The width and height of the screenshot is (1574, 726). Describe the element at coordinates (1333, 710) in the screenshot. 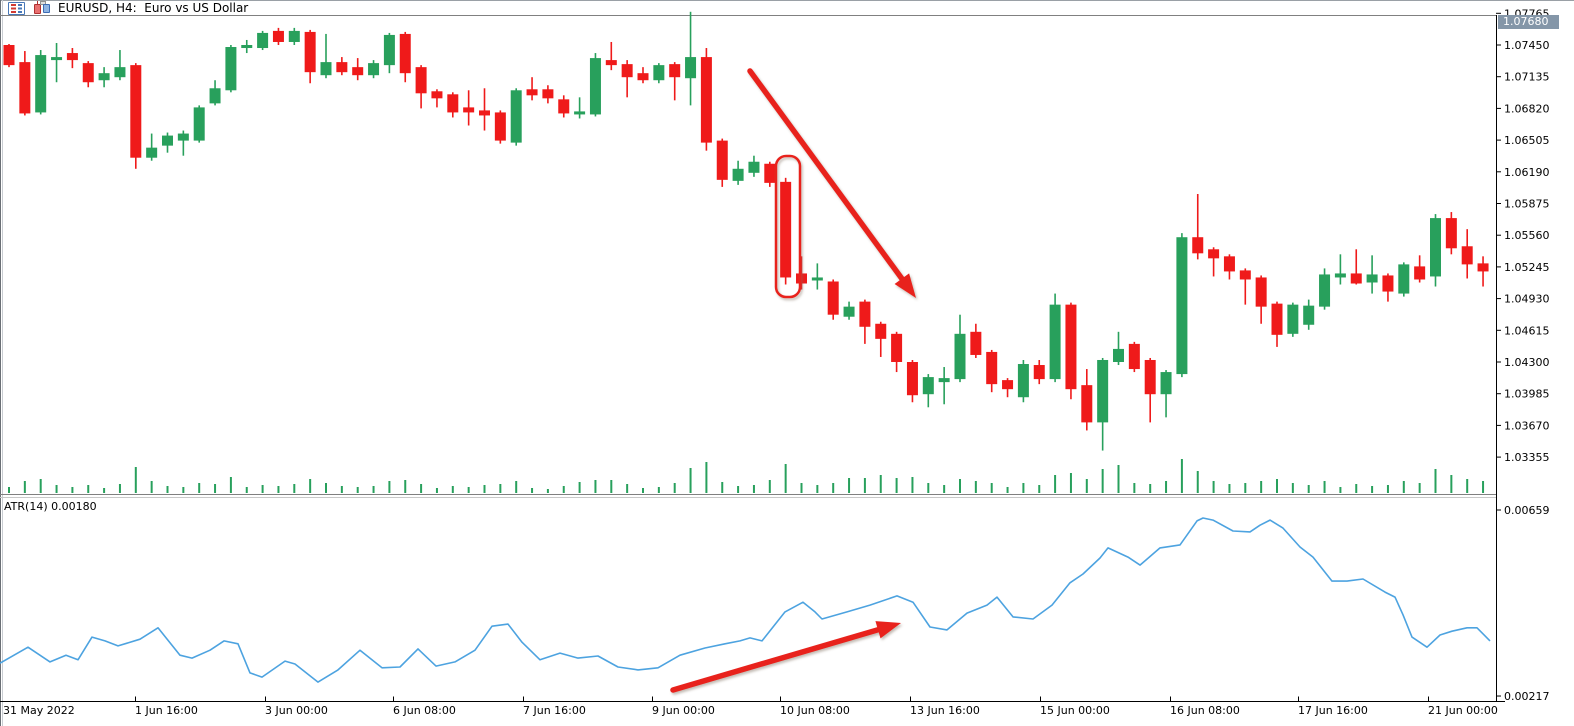

I see `time-tick-label: 17 Jun 16:00` at that location.